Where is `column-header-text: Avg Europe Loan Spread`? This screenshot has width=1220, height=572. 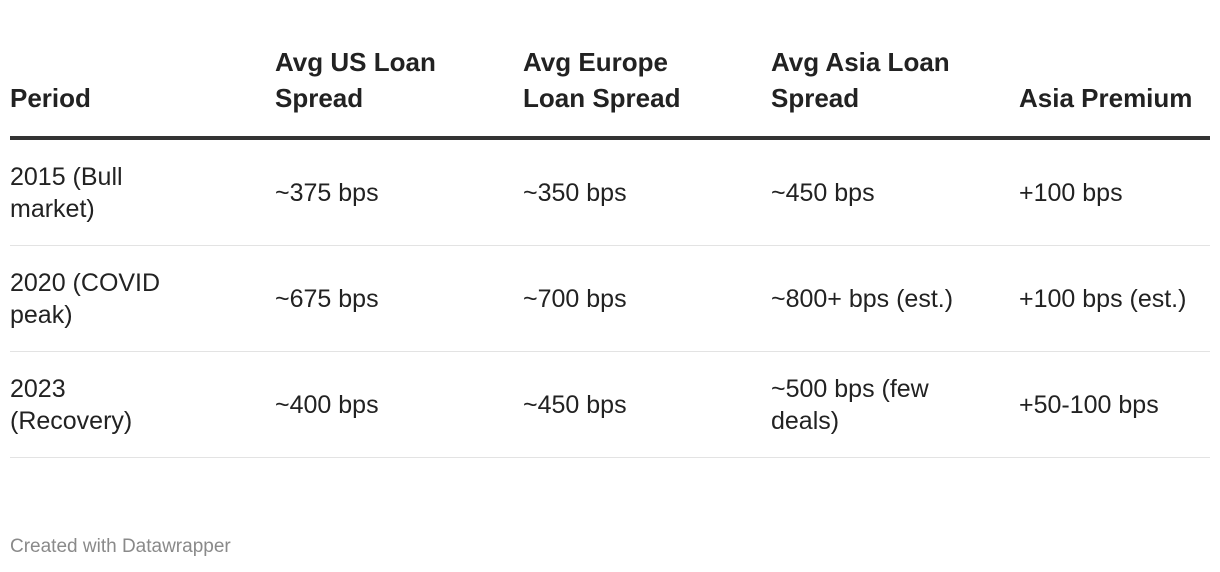
column-header-text: Avg Europe Loan Spread is located at coordinates (602, 80).